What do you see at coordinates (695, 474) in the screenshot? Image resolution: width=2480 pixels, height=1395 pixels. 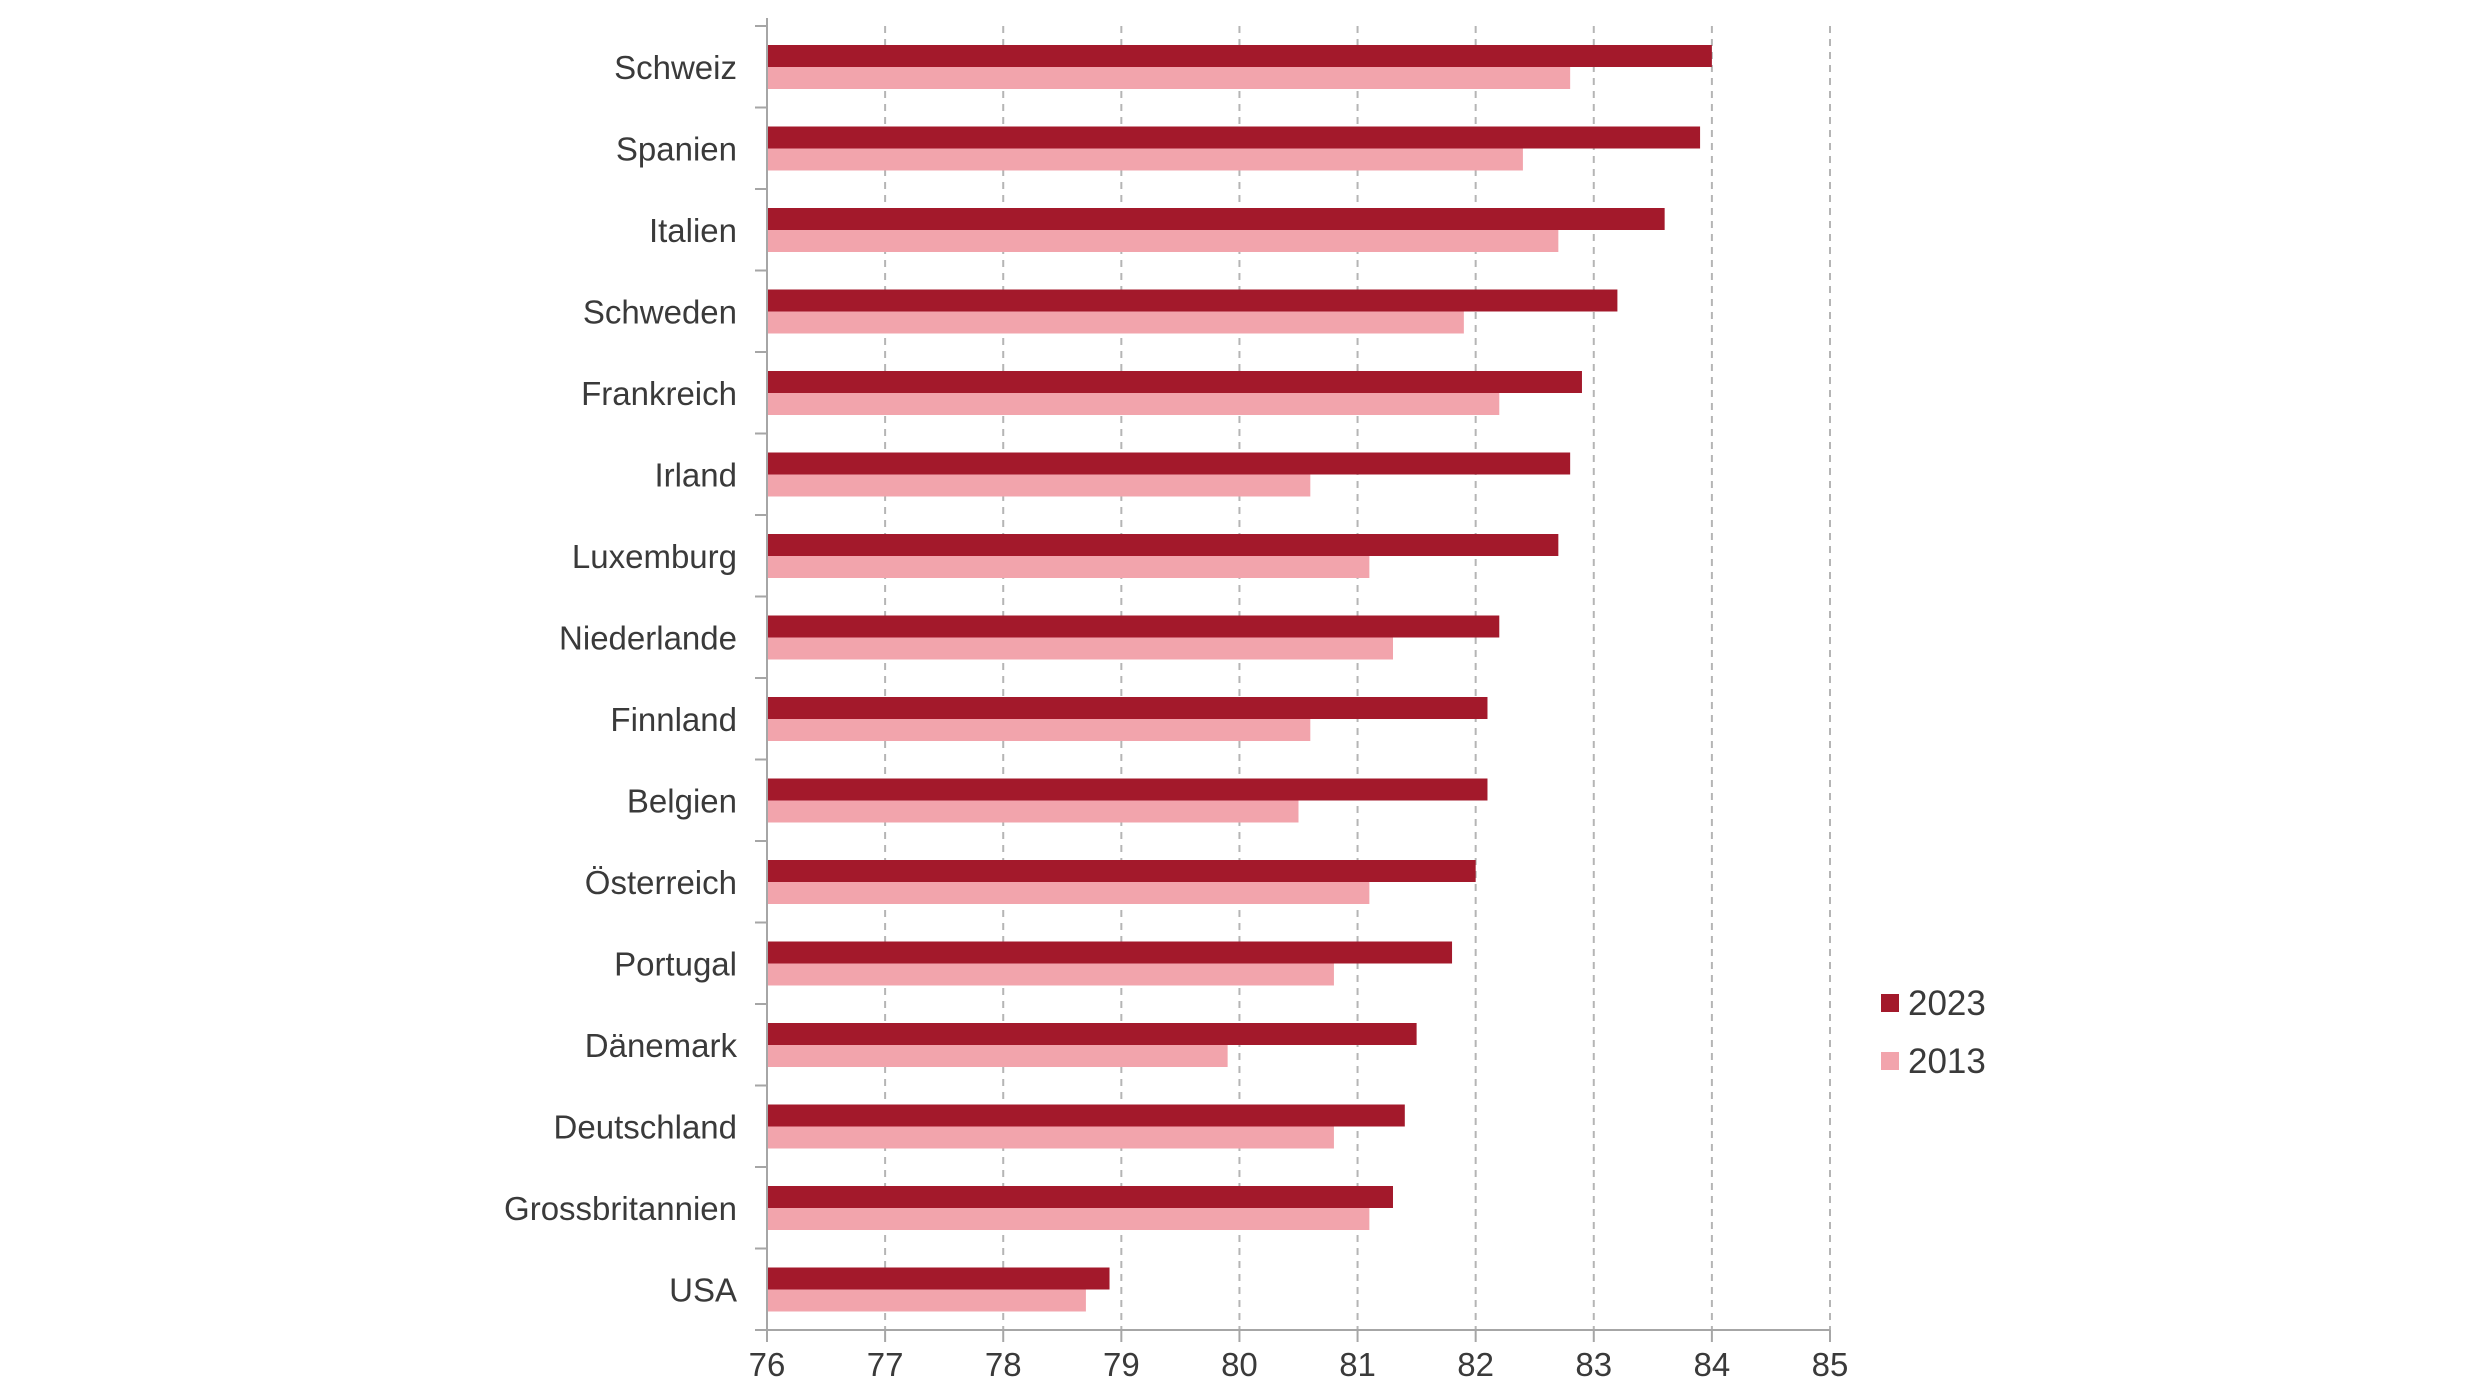 I see `category-label: Irland` at bounding box center [695, 474].